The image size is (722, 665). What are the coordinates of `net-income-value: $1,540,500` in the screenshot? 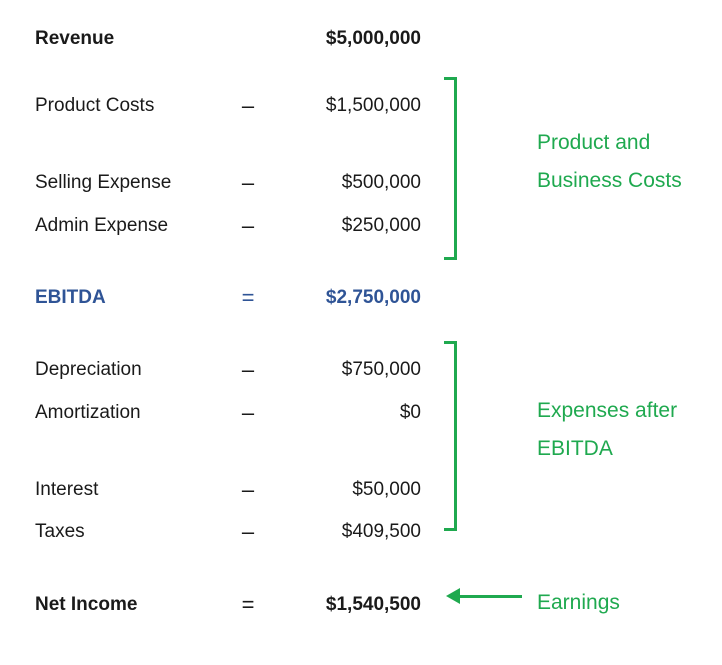 It's located at (373, 604).